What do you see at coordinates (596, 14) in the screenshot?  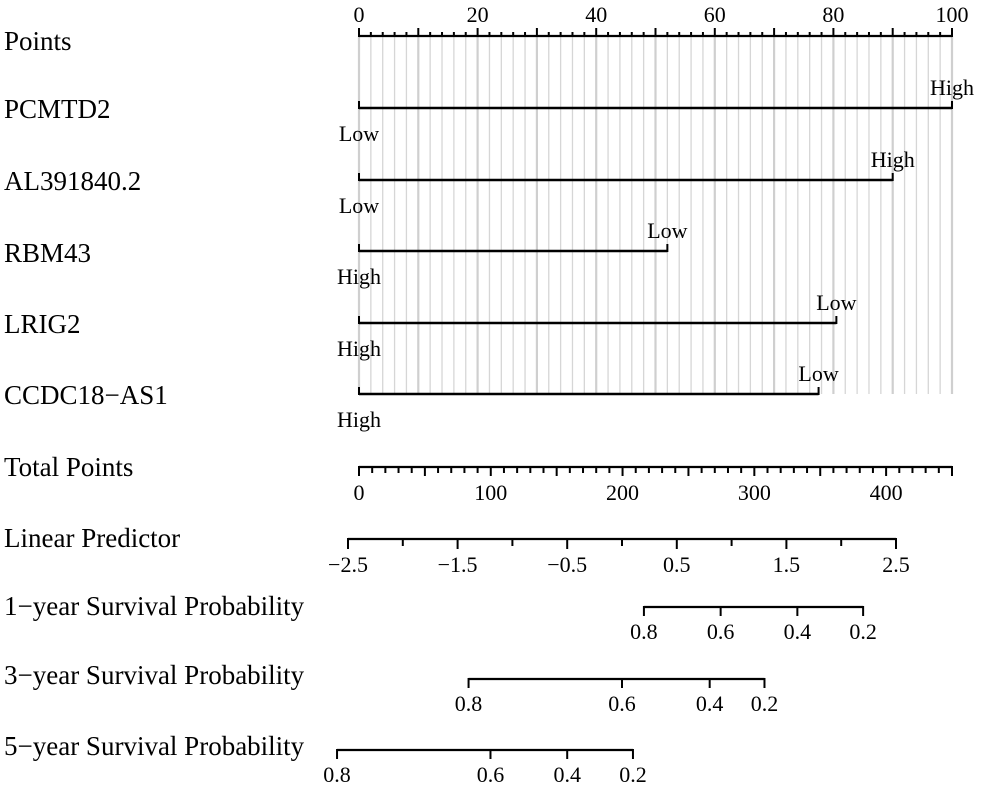 I see `points-tick-label-2: 40` at bounding box center [596, 14].